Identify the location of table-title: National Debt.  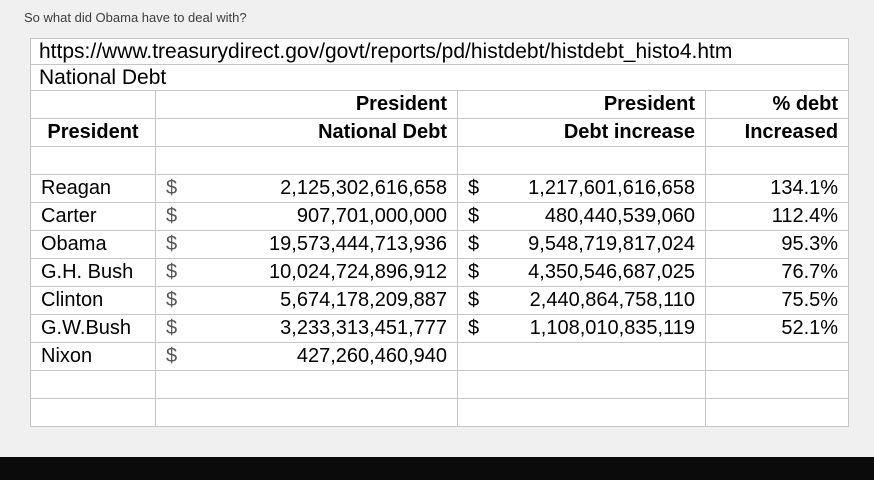
(439, 77).